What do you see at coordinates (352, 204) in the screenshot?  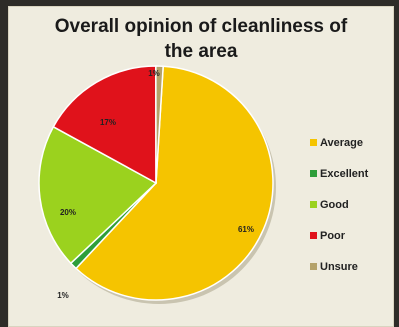 I see `legend-item-good: Good` at bounding box center [352, 204].